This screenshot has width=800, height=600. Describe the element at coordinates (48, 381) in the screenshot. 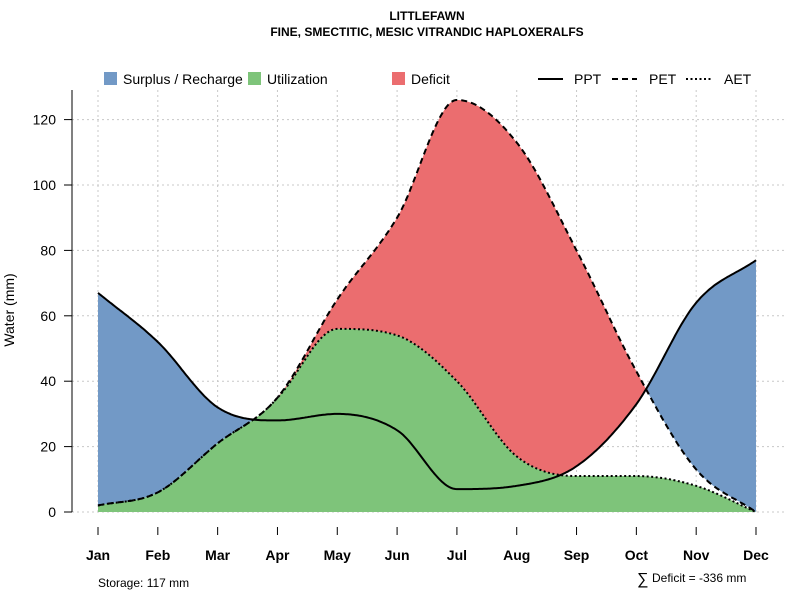

I see `y-tick-label-40: 40` at that location.